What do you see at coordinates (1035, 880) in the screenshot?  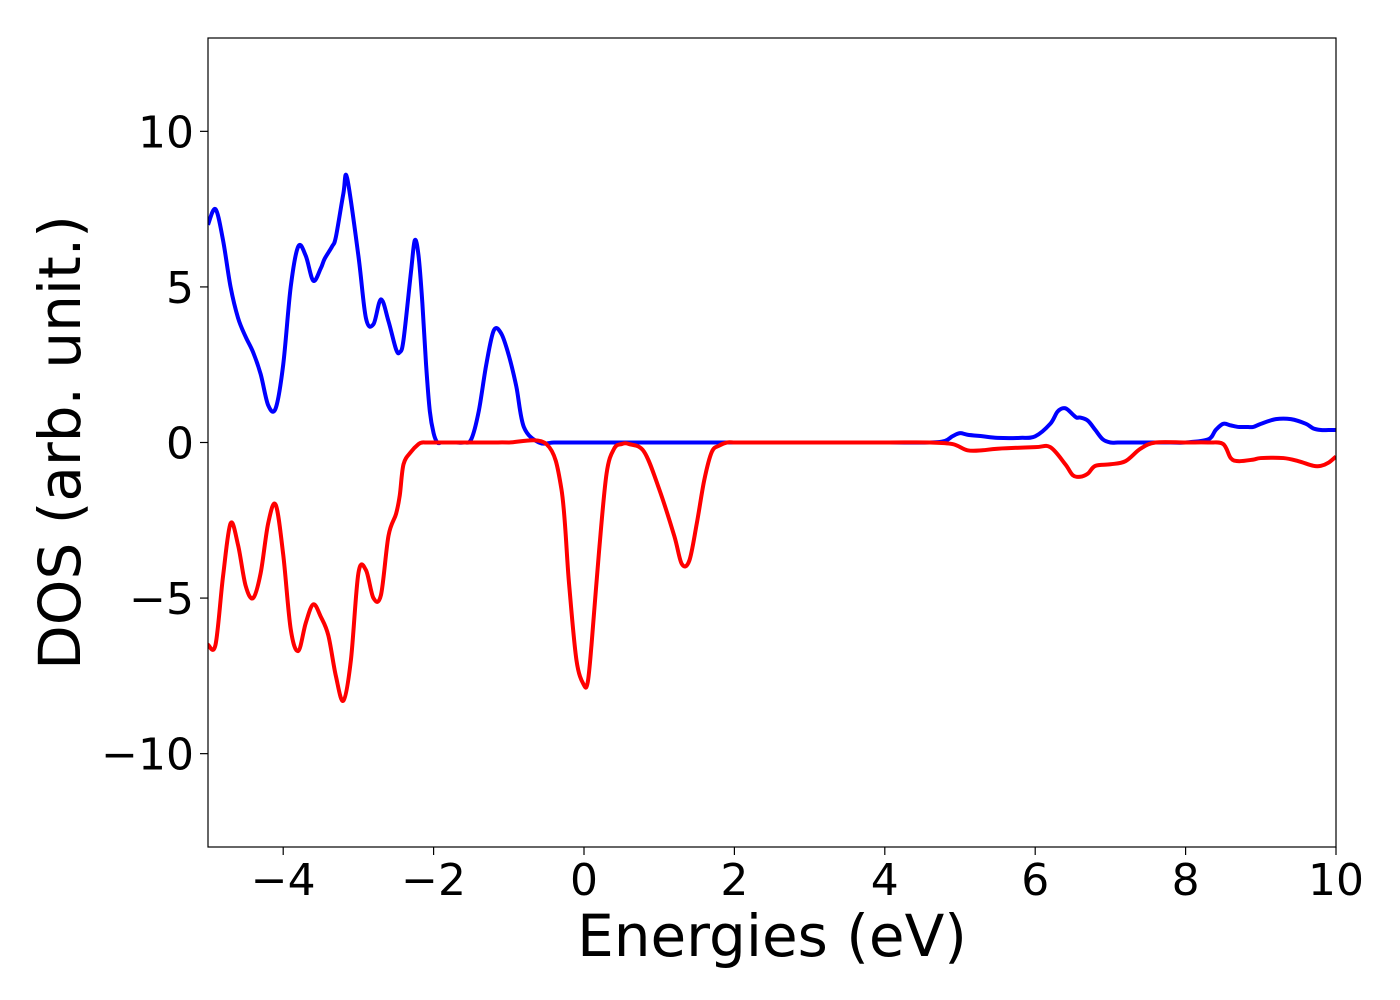 I see `x-tick-label: 6` at bounding box center [1035, 880].